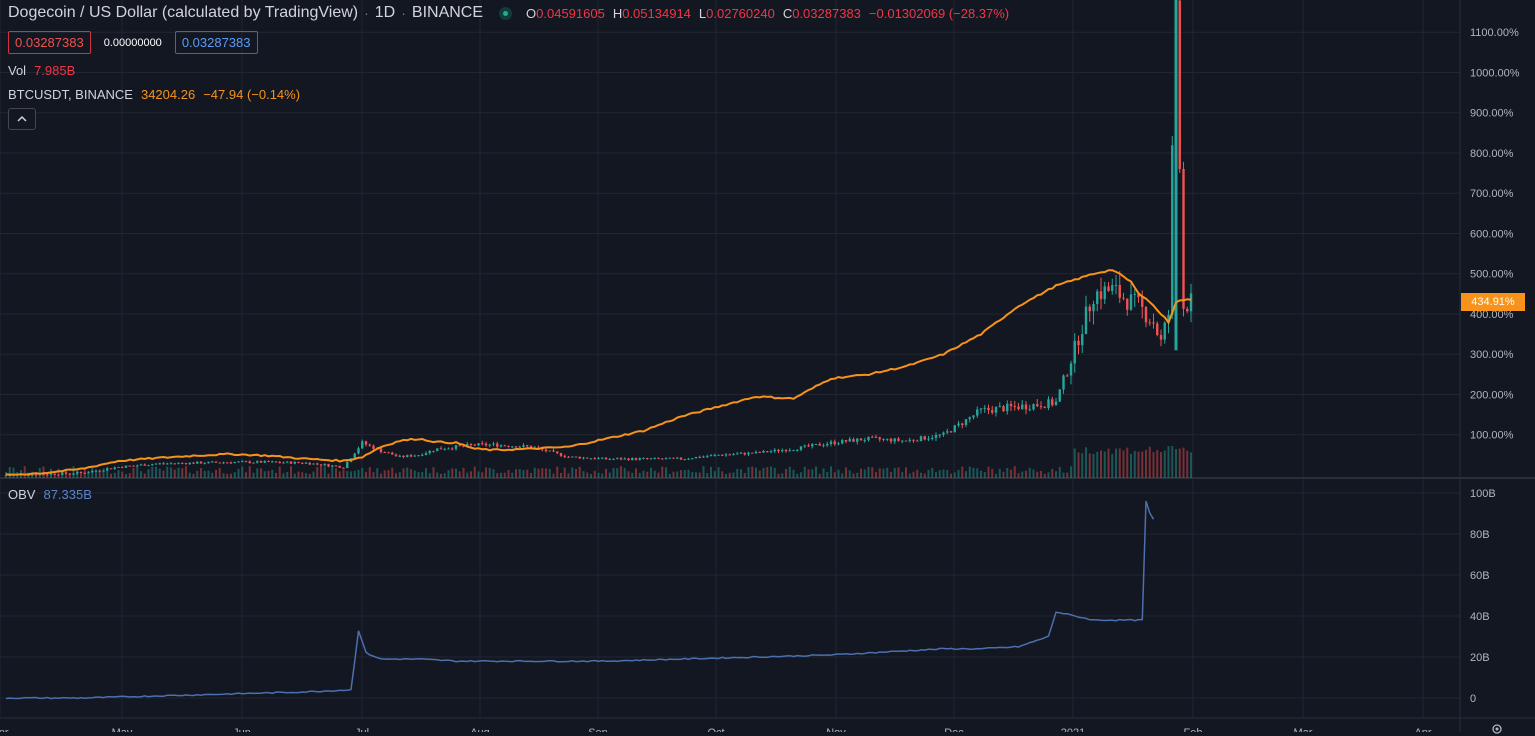 The image size is (1535, 736). What do you see at coordinates (50, 494) in the screenshot?
I see `obv-legend: OBV 87.335B` at bounding box center [50, 494].